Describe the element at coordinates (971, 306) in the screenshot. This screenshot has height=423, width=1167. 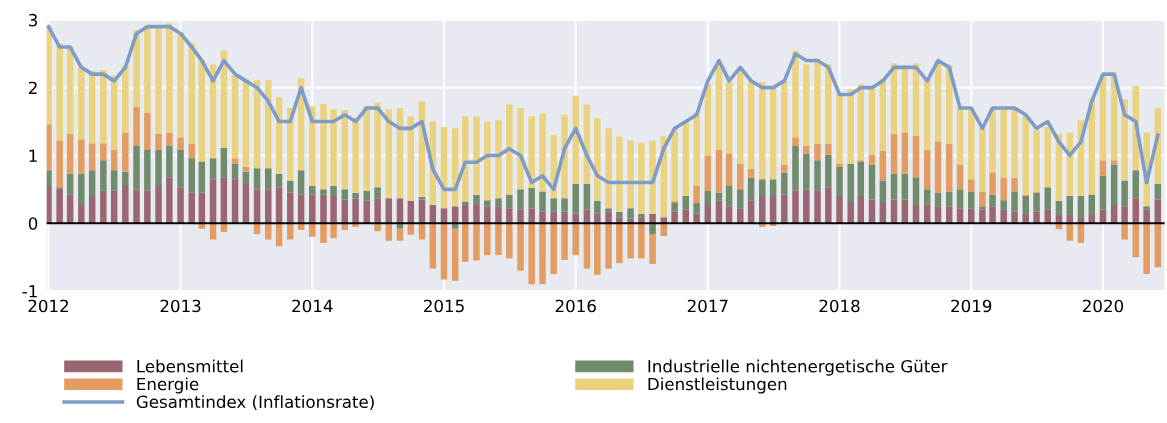
I see `x-tick-label: 2019` at that location.